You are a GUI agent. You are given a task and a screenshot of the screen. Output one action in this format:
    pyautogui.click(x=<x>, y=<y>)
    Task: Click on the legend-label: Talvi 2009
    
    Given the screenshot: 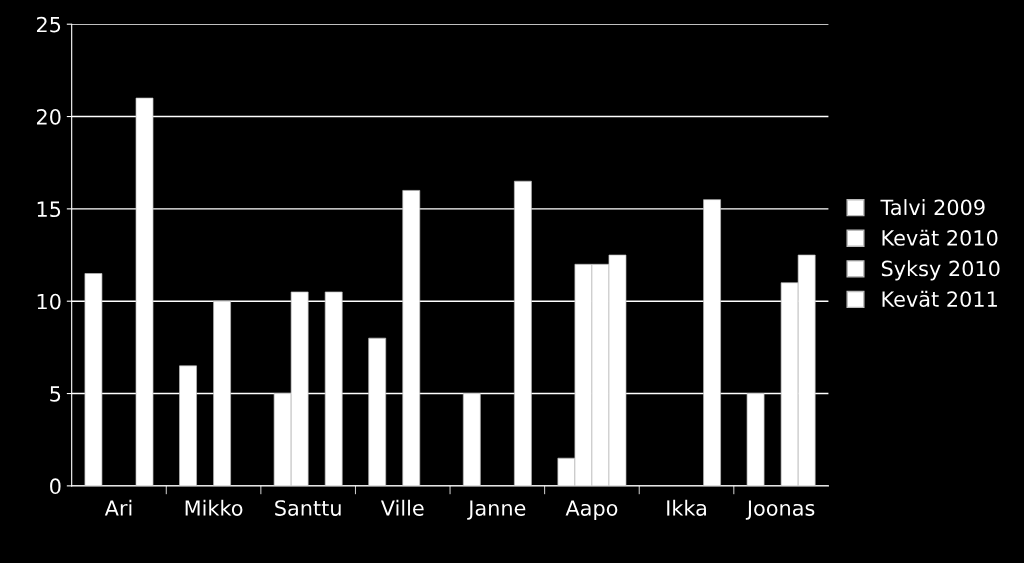 What is the action you would take?
    pyautogui.click(x=932, y=207)
    